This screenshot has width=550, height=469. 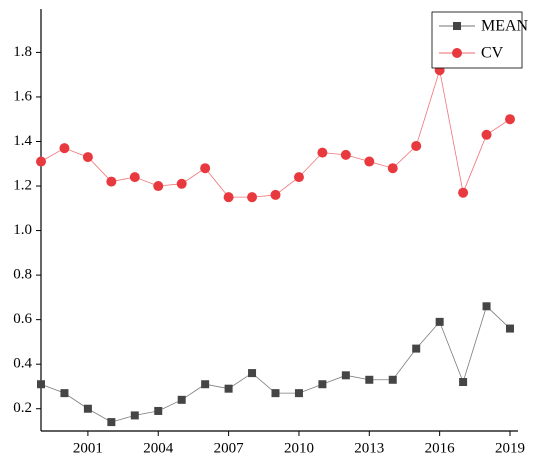 What do you see at coordinates (229, 448) in the screenshot?
I see `x-tick-label: 2007` at bounding box center [229, 448].